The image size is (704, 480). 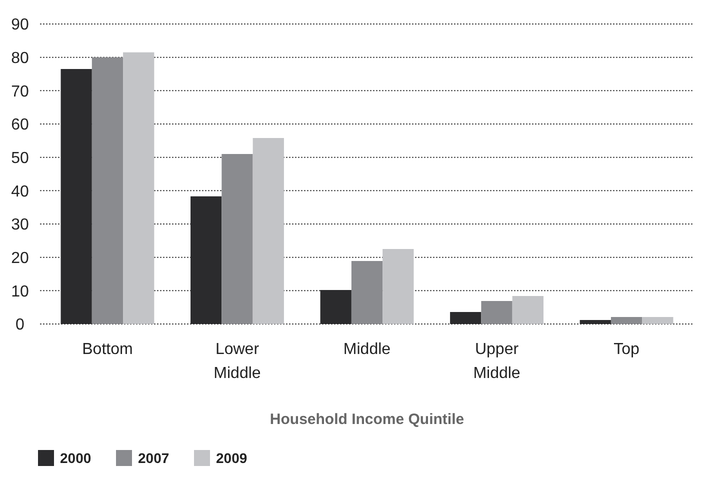 What do you see at coordinates (20, 258) in the screenshot?
I see `y-tick-label: 20` at bounding box center [20, 258].